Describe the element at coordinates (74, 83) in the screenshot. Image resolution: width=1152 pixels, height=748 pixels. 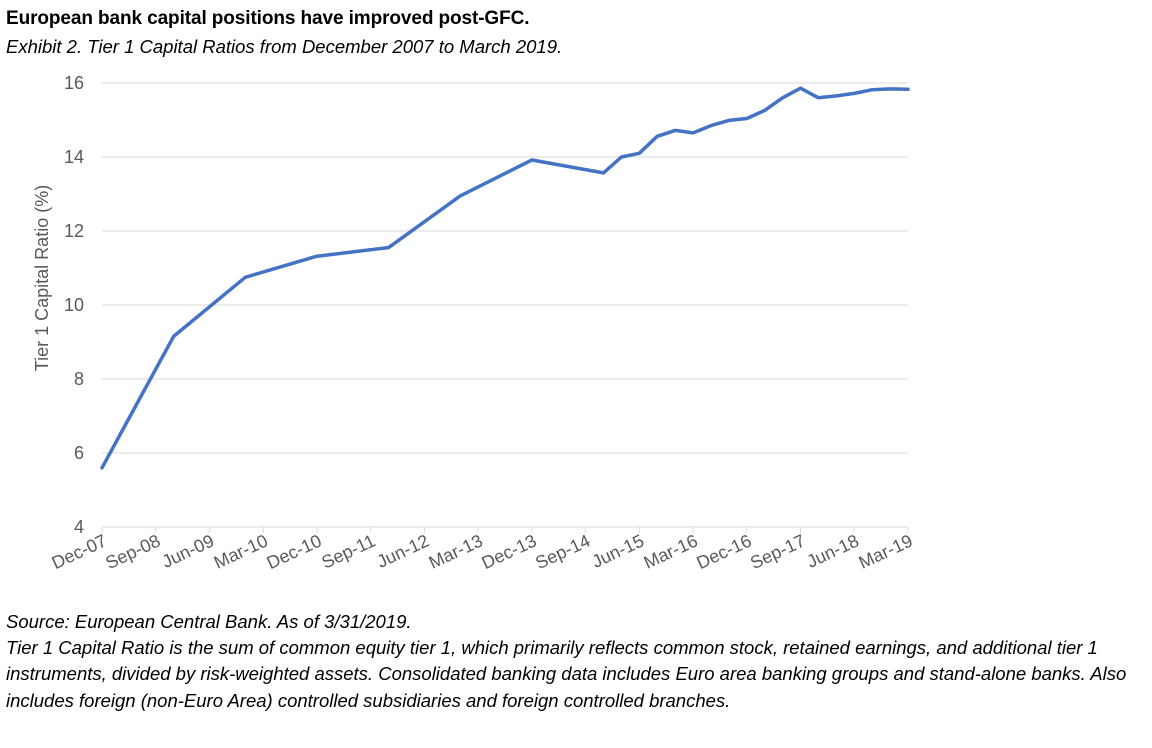
I see `y-tick-label: 16` at that location.